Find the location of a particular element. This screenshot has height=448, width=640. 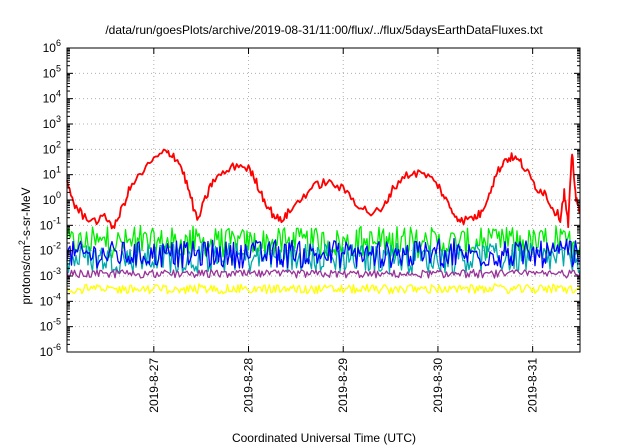

y-tick-label: 10⁻⁶ is located at coordinates (50, 350).